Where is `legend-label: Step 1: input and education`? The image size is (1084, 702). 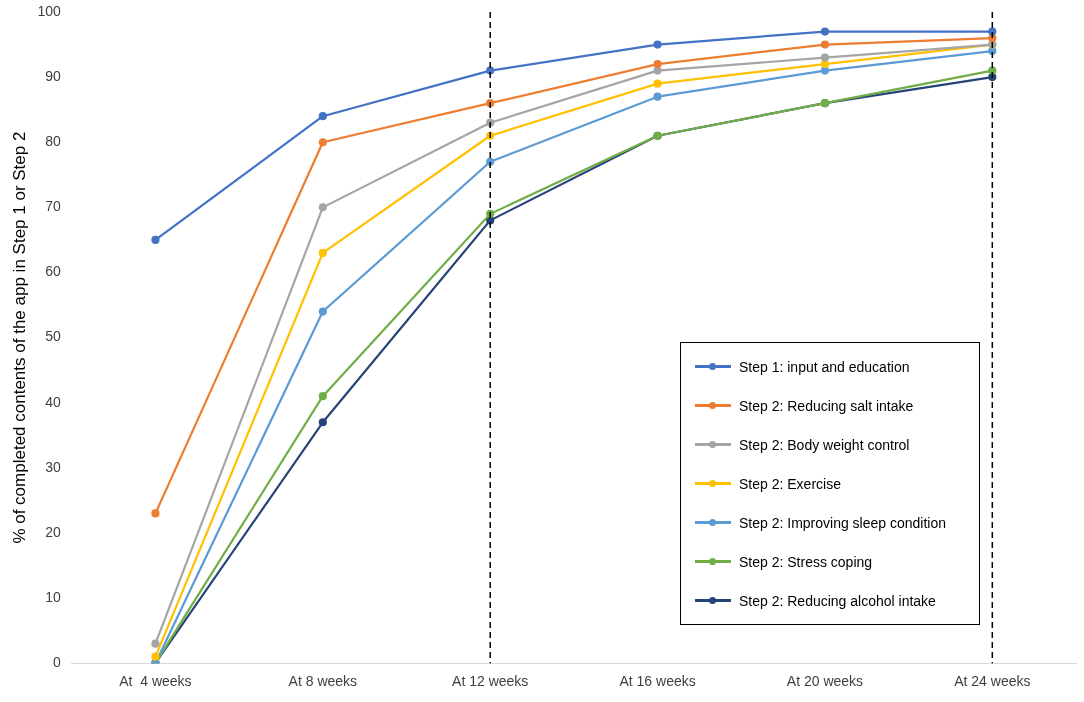 legend-label: Step 1: input and education is located at coordinates (824, 366).